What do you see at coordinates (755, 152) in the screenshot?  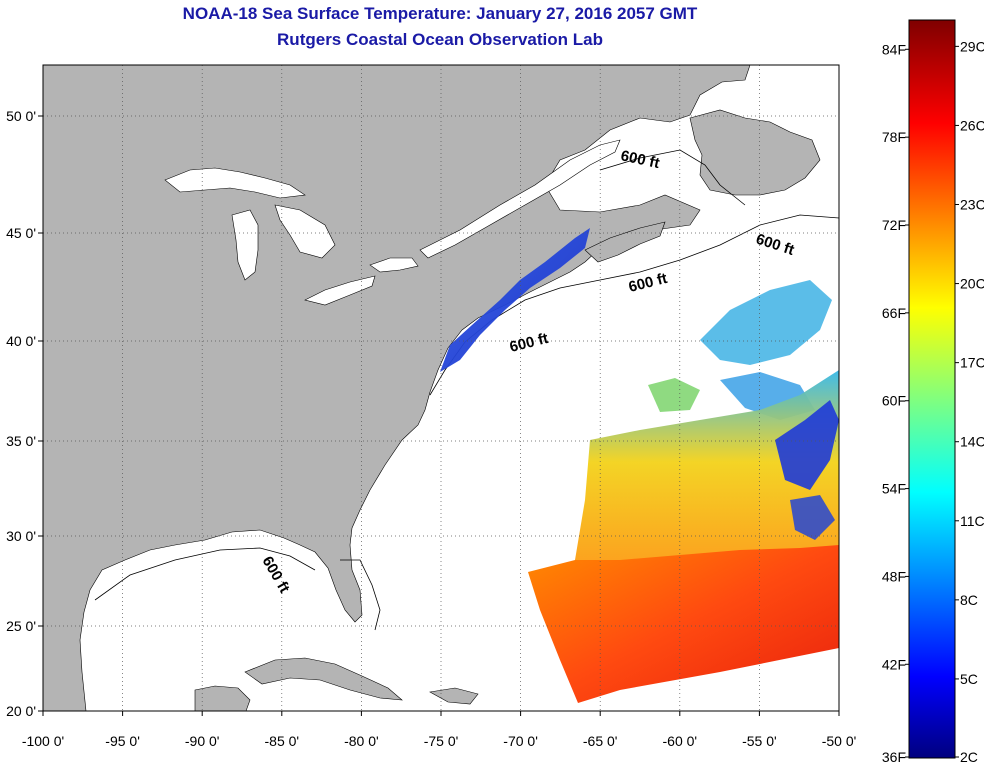 I see `land-newfoundland` at bounding box center [755, 152].